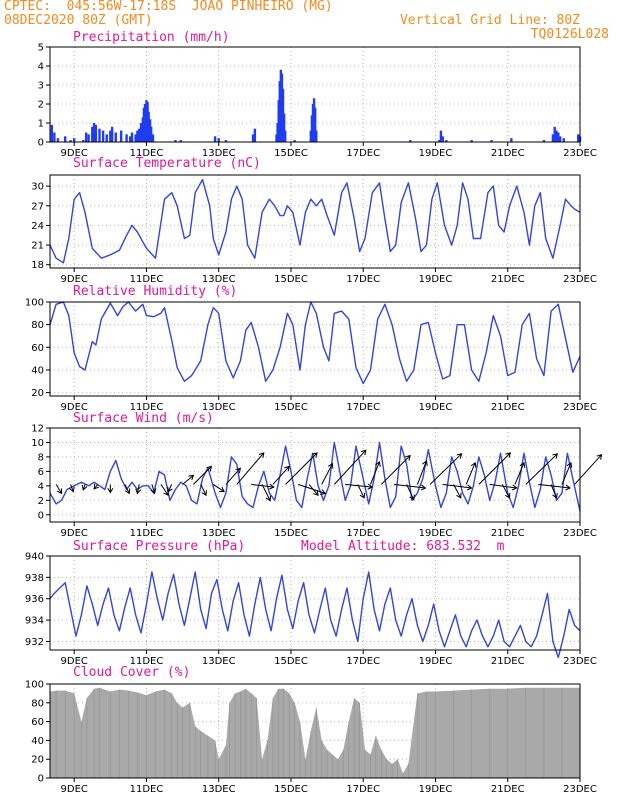 The image size is (618, 800). I want to click on series-line, so click(315, 221).